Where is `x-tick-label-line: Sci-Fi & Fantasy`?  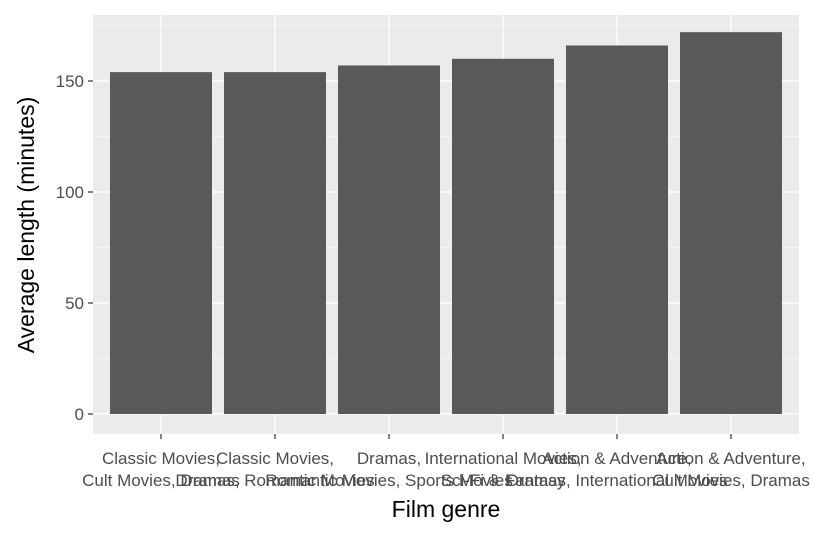 x-tick-label-line: Sci-Fi & Fantasy is located at coordinates (503, 480).